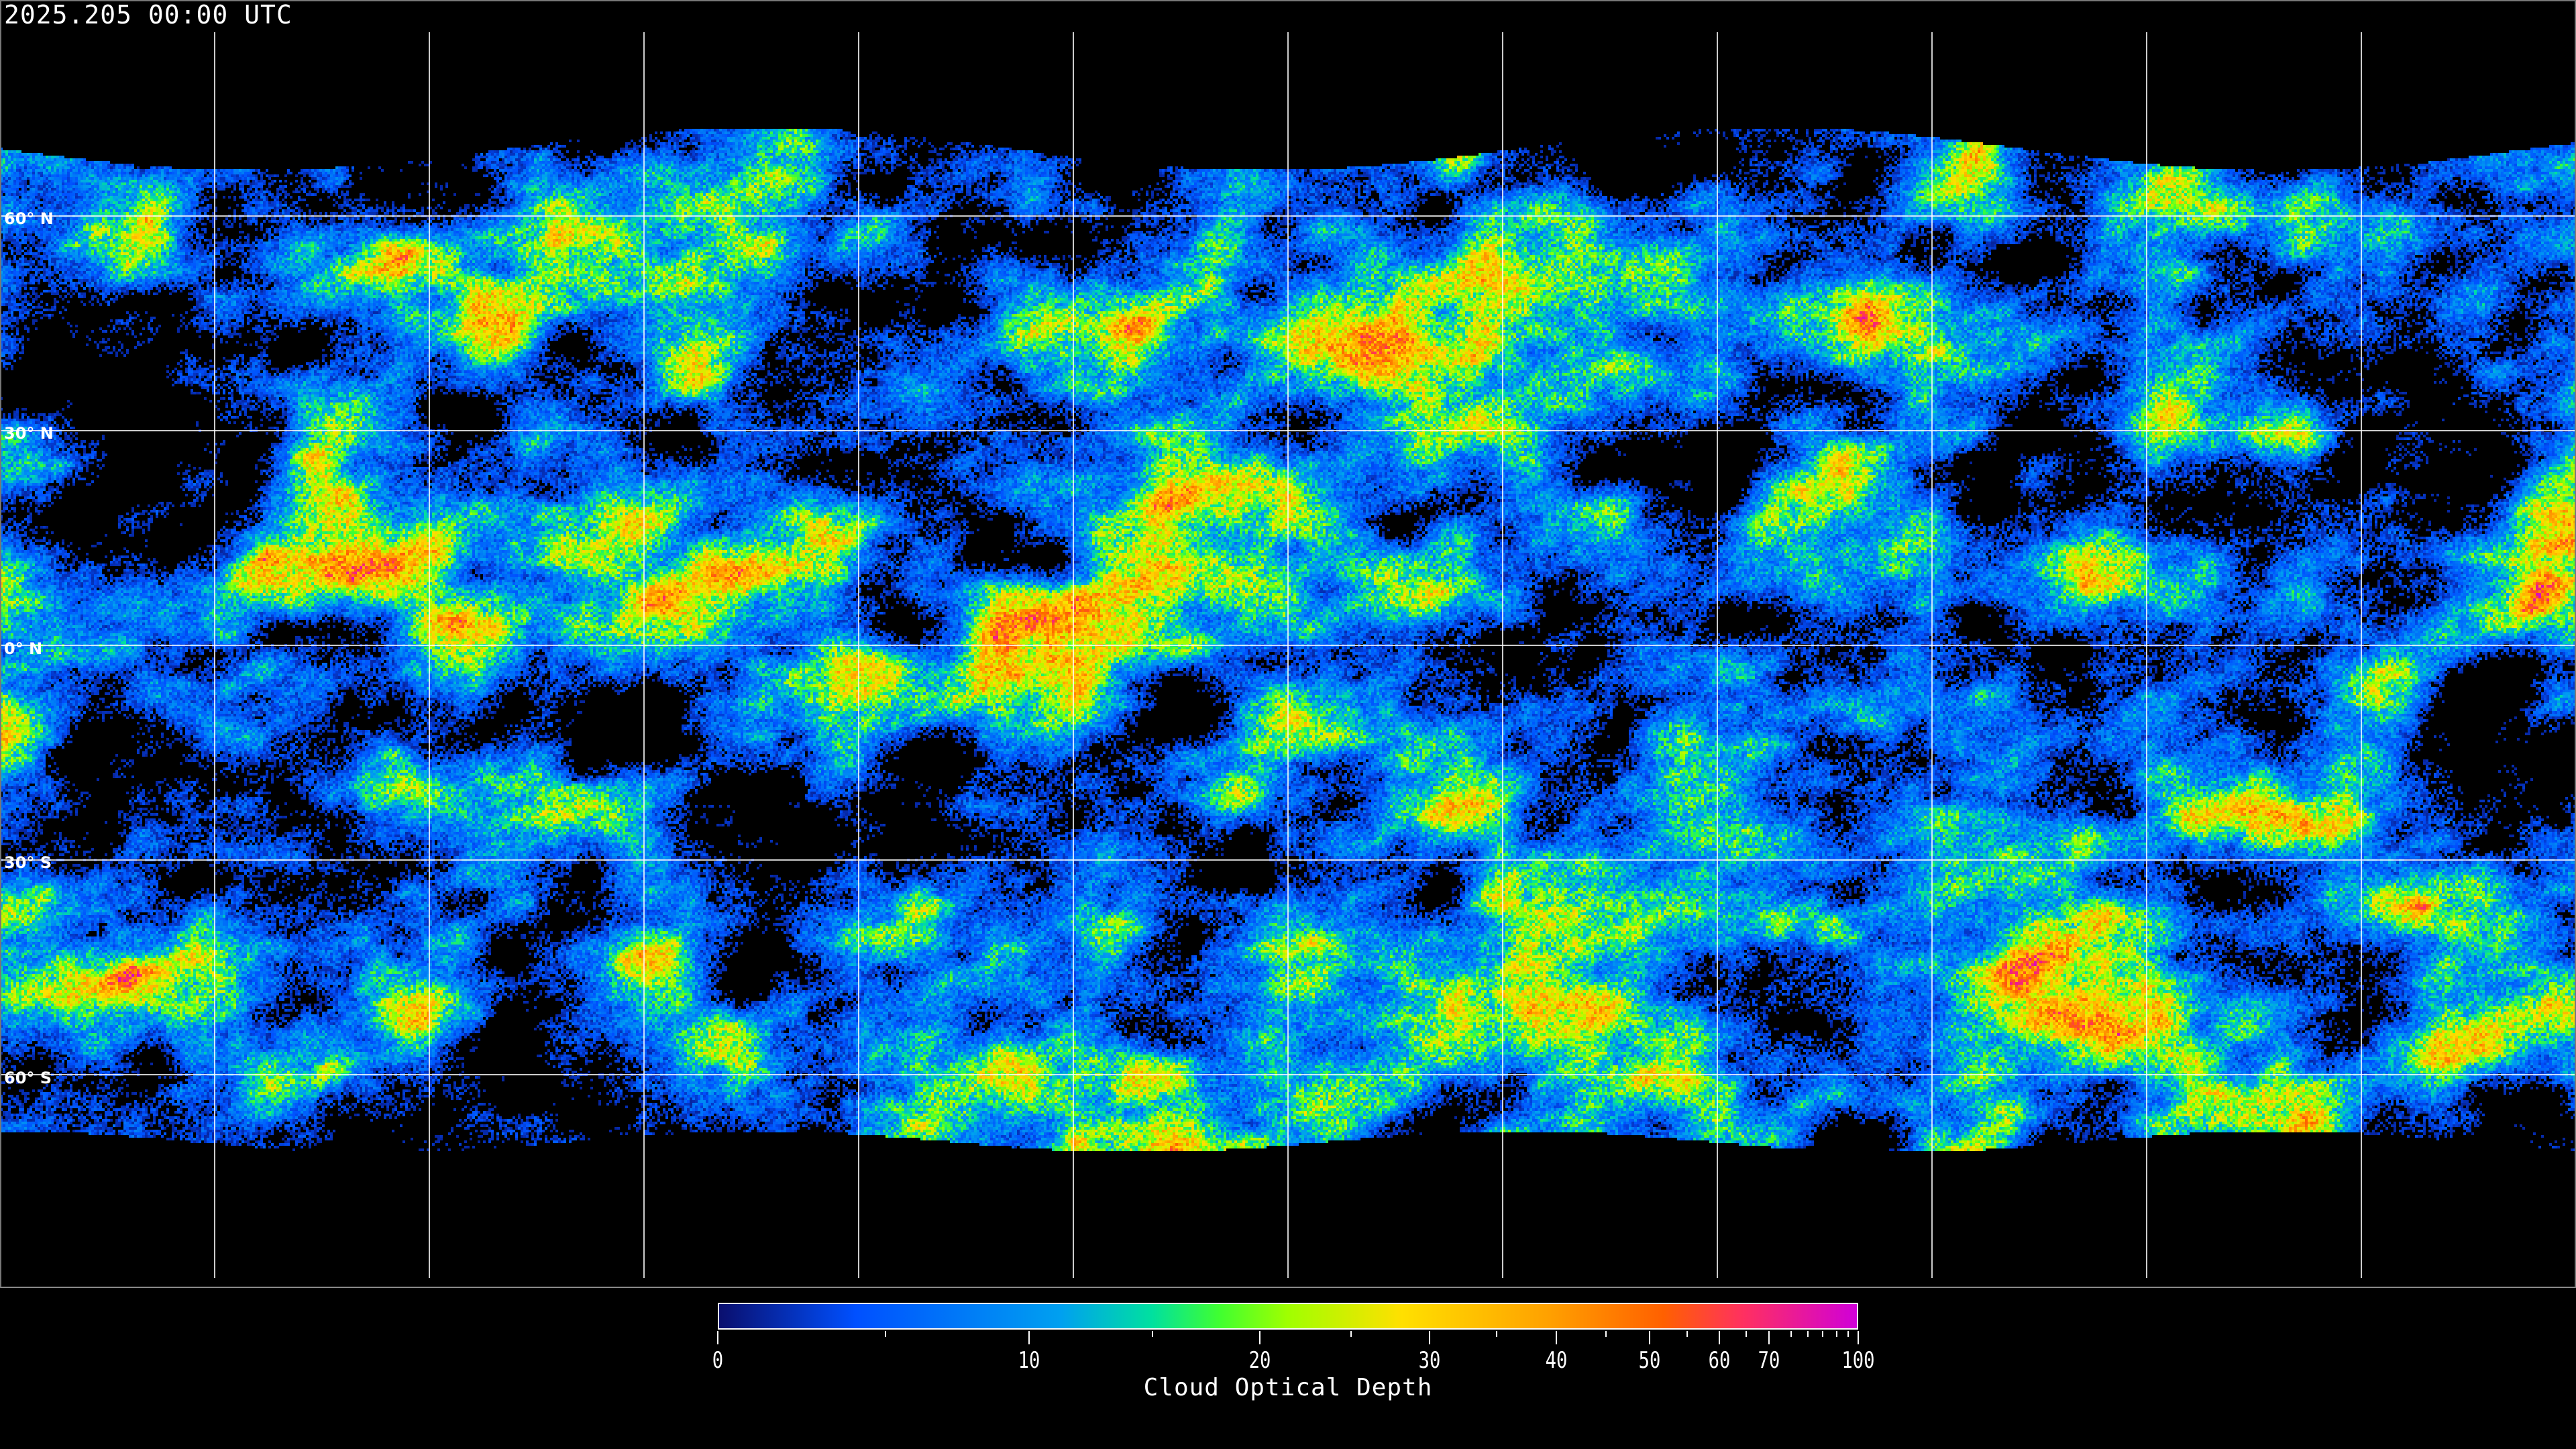 The width and height of the screenshot is (2576, 1449). What do you see at coordinates (148, 15) in the screenshot?
I see `timestamp-label: 2025.205 00:00 UTC` at bounding box center [148, 15].